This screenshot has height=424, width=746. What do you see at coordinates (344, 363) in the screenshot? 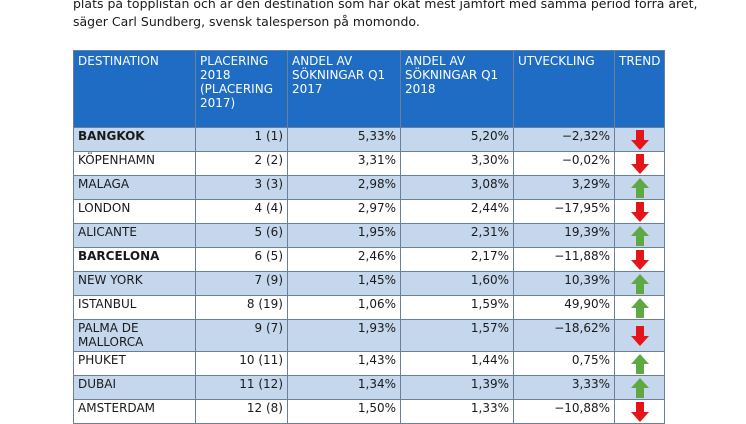
I see `cell-andel-2017: 1,43%` at bounding box center [344, 363].